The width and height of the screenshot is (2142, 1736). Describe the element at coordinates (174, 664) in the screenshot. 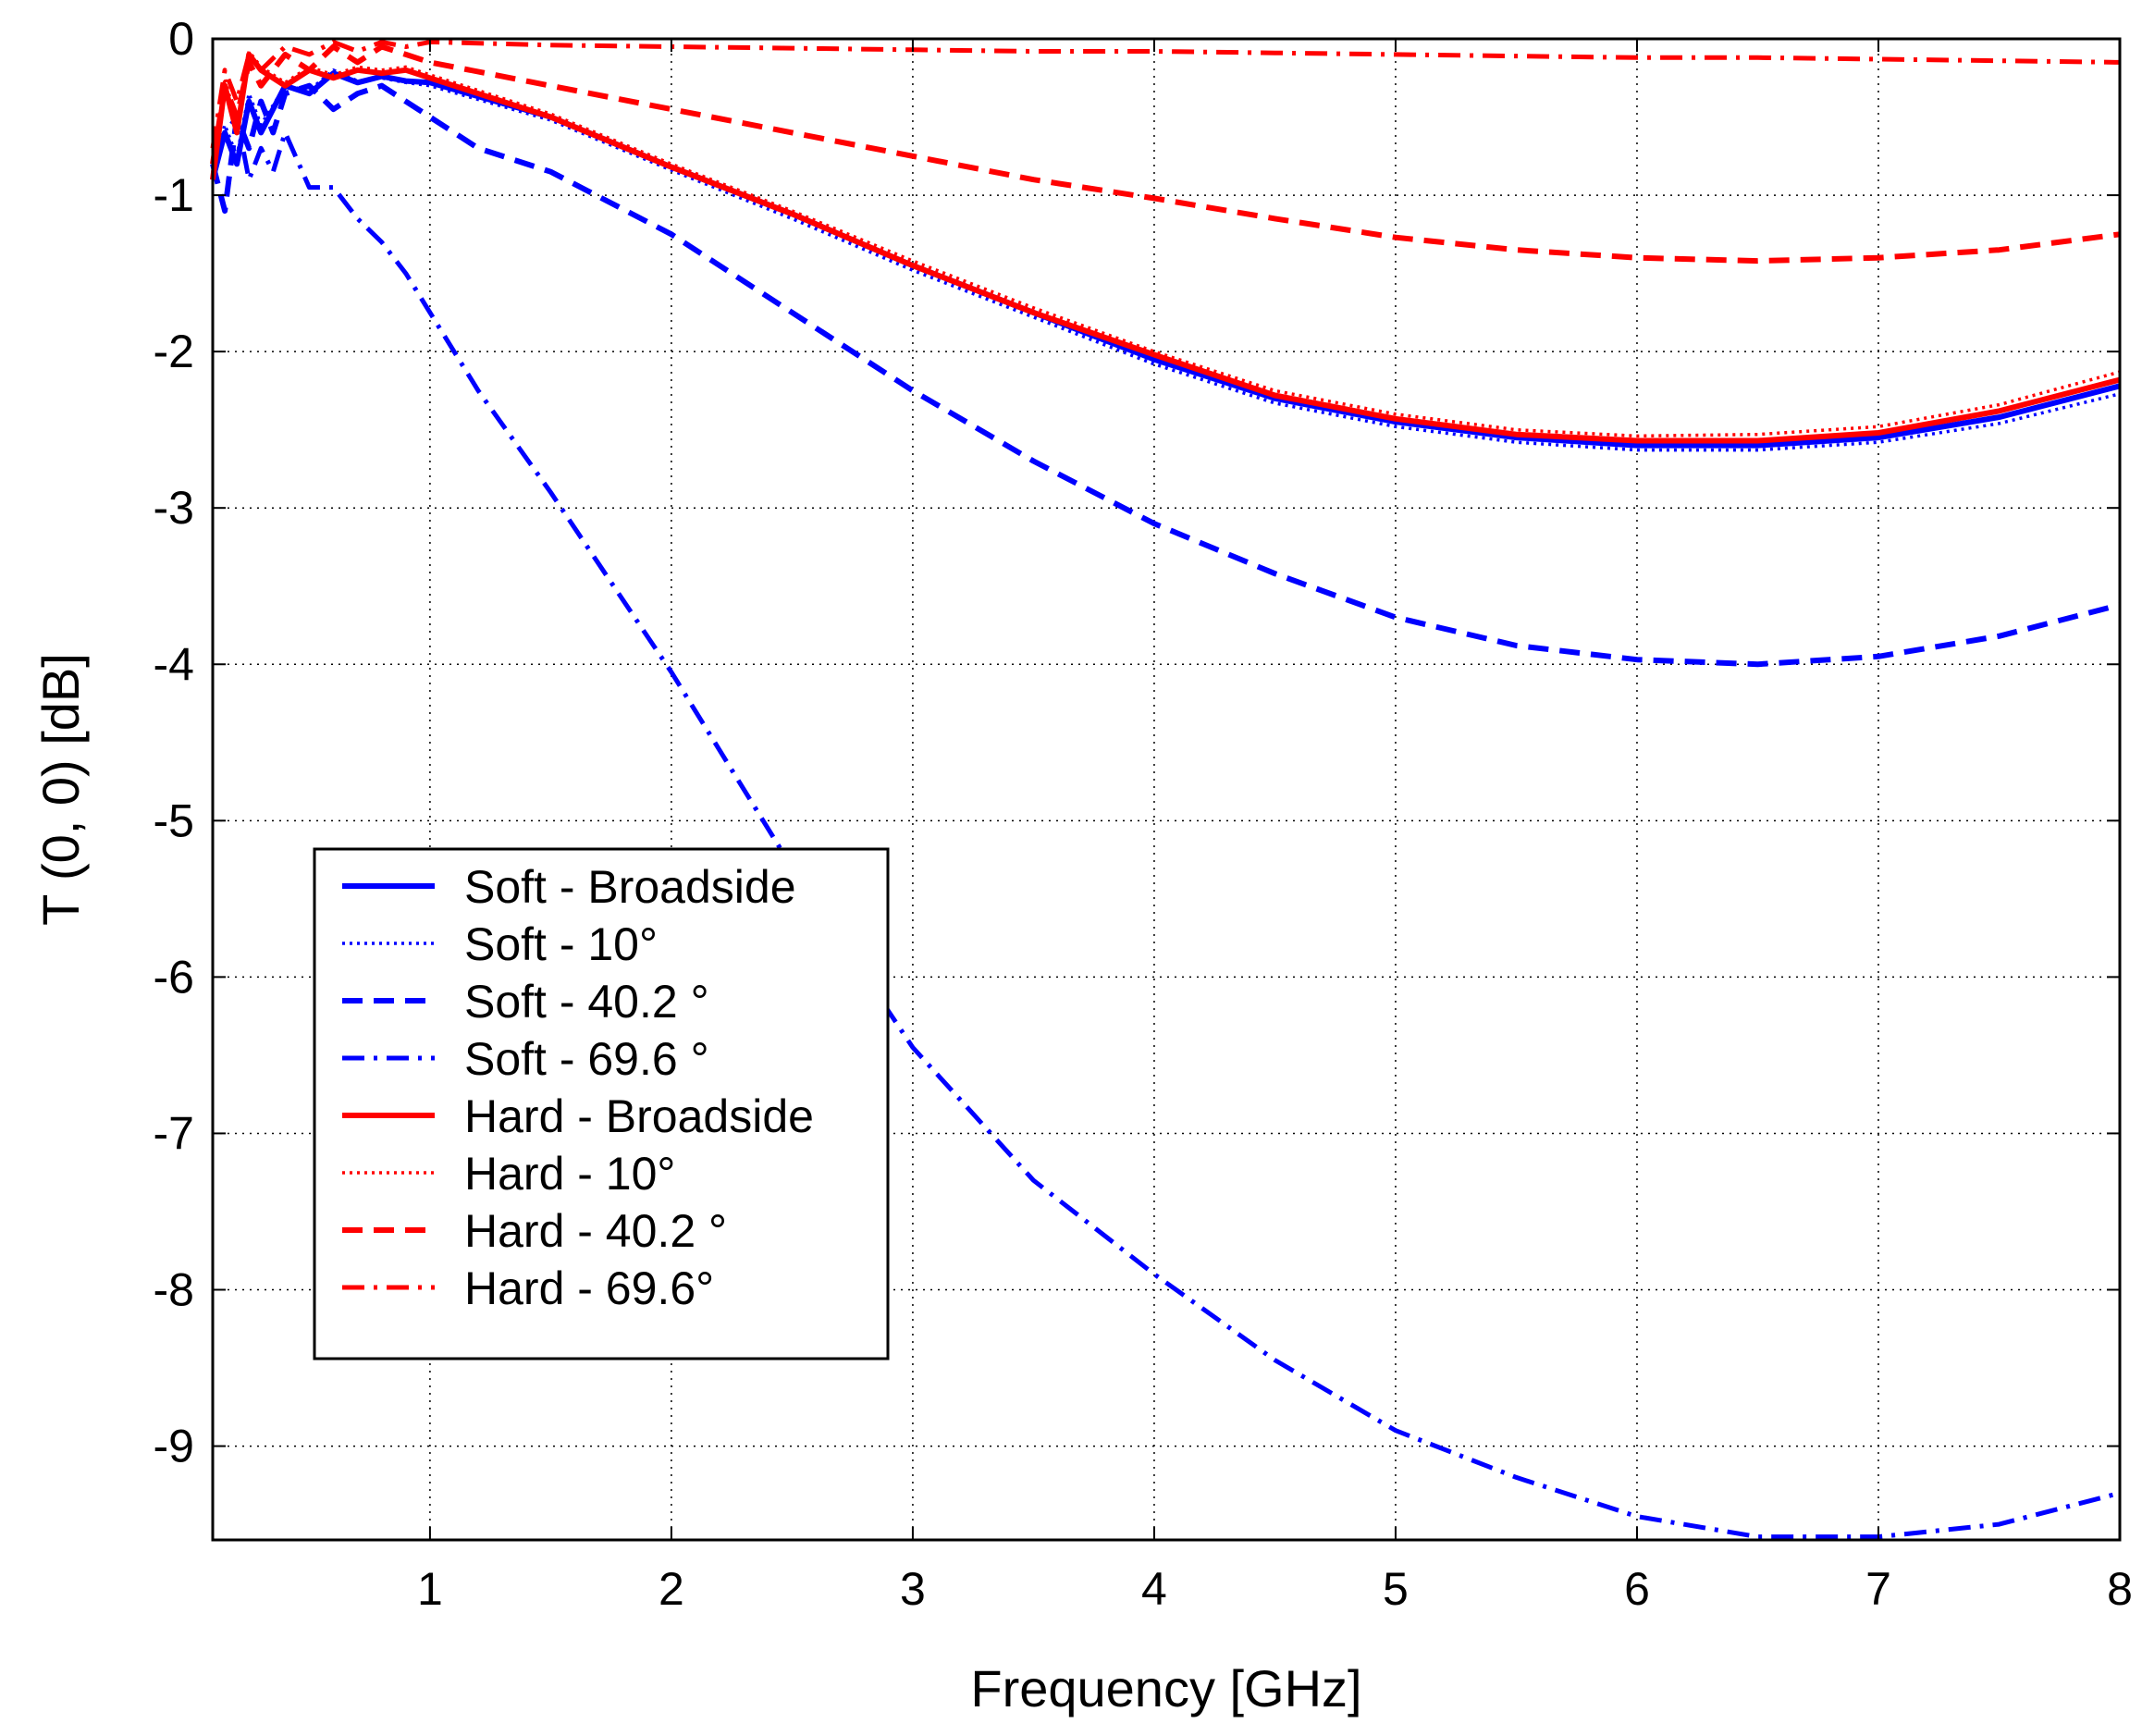

I see `y-tick-label: -4` at that location.